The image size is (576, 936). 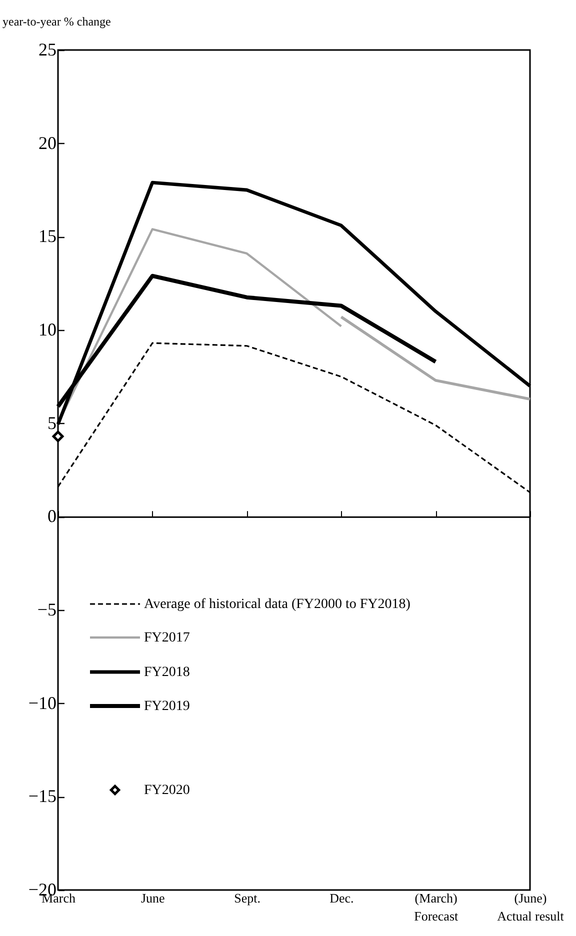 What do you see at coordinates (167, 706) in the screenshot?
I see `legend-label: FY2019` at bounding box center [167, 706].